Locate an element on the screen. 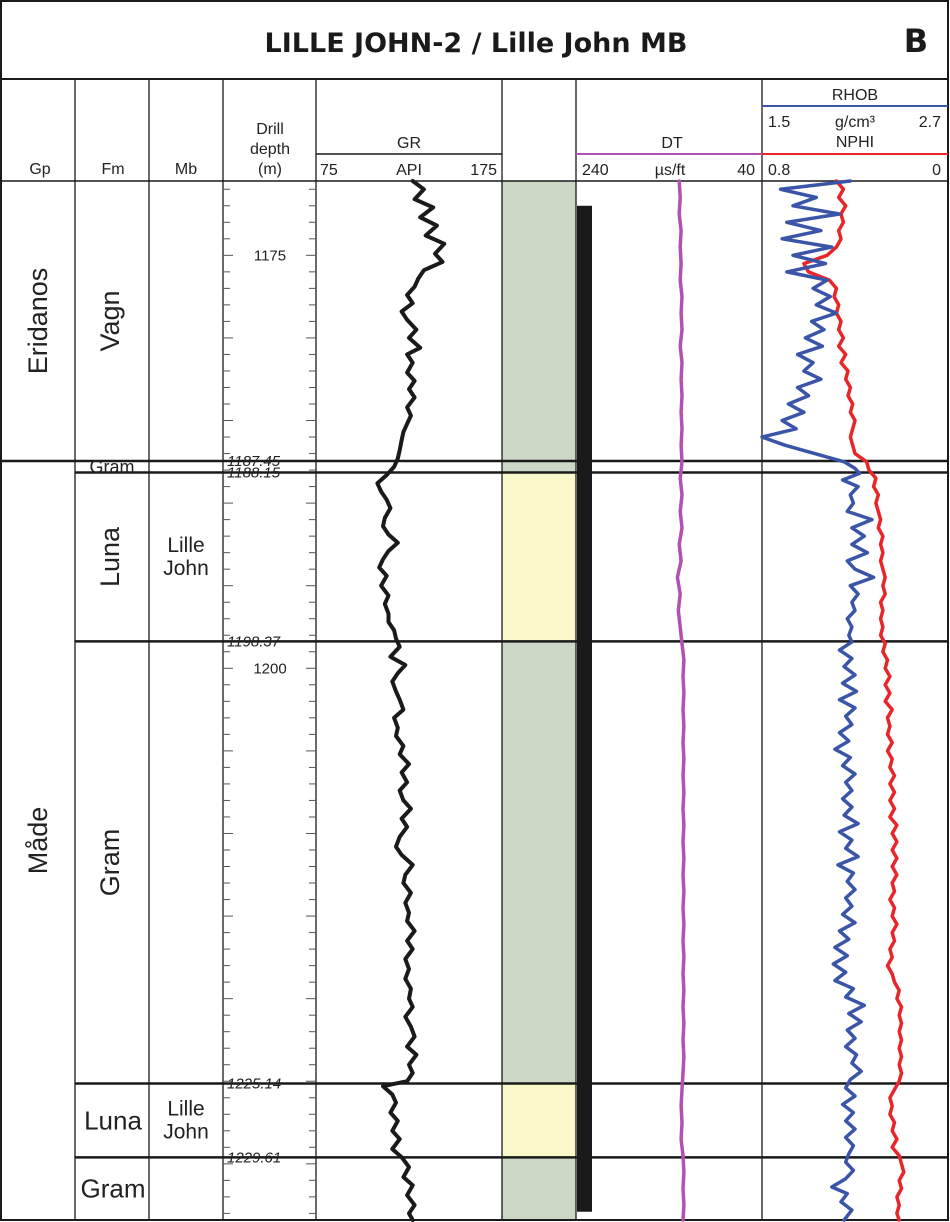  formation-top-label: 1229.61 is located at coordinates (254, 1157).